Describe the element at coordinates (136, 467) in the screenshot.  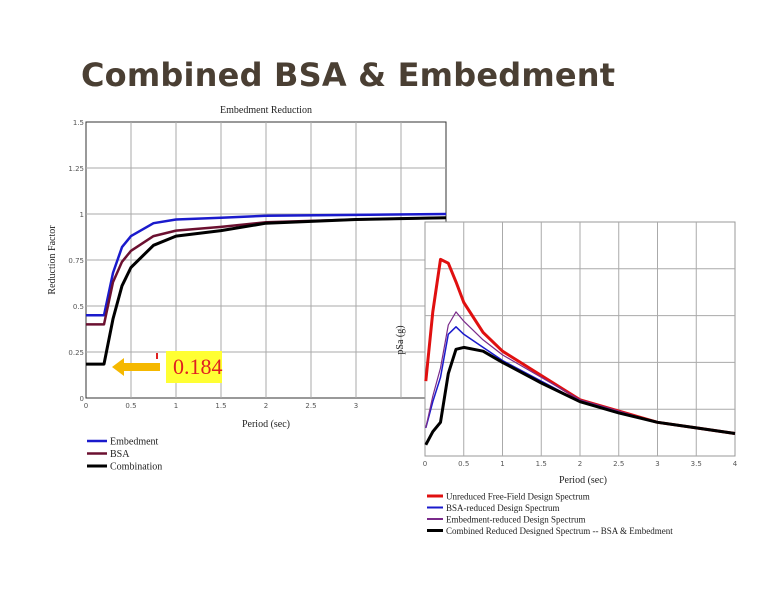
I see `legend-label: Combination` at that location.